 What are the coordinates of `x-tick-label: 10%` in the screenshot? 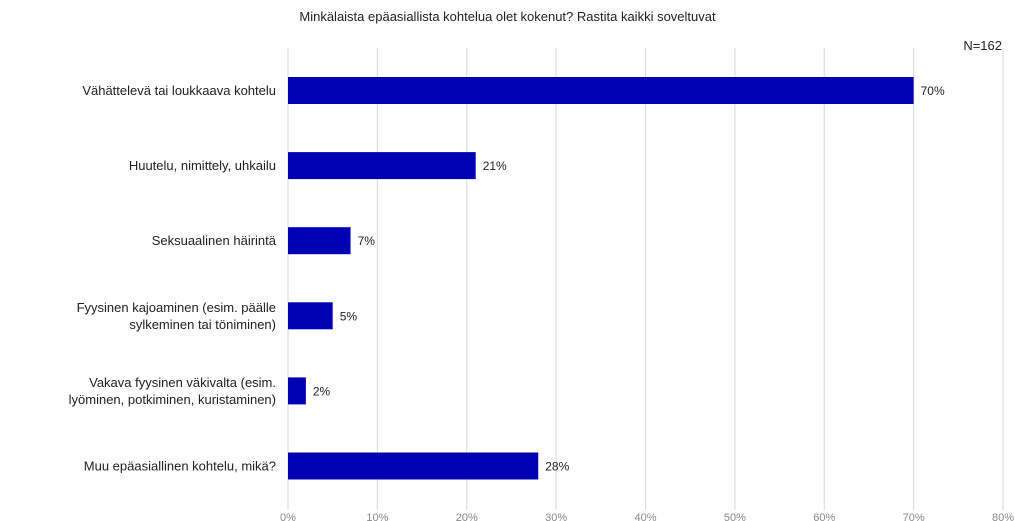 It's located at (377, 516).